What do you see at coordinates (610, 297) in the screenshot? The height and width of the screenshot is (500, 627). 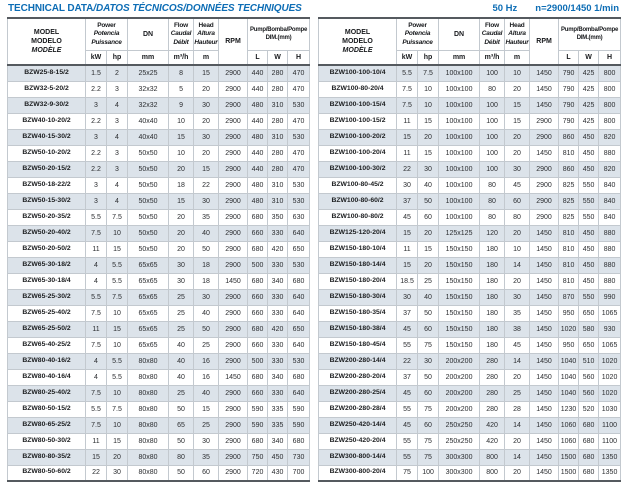 I see `value-cell: 990` at bounding box center [610, 297].